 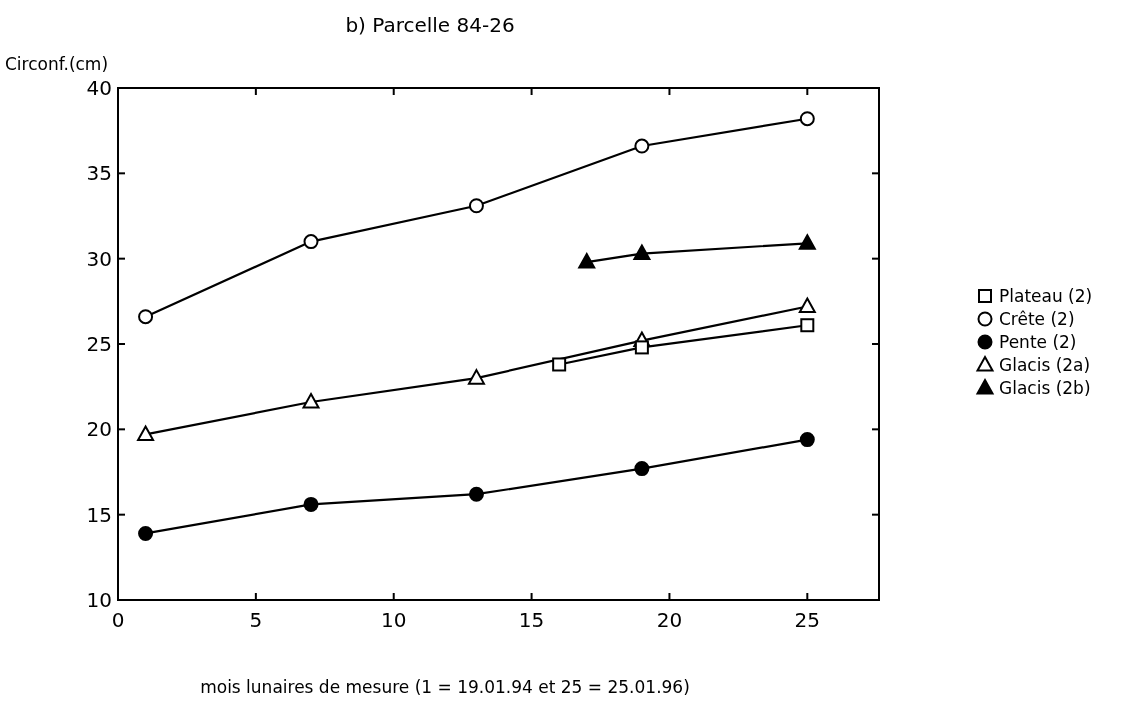 I want to click on x-tick-label: 20, so click(x=669, y=620).